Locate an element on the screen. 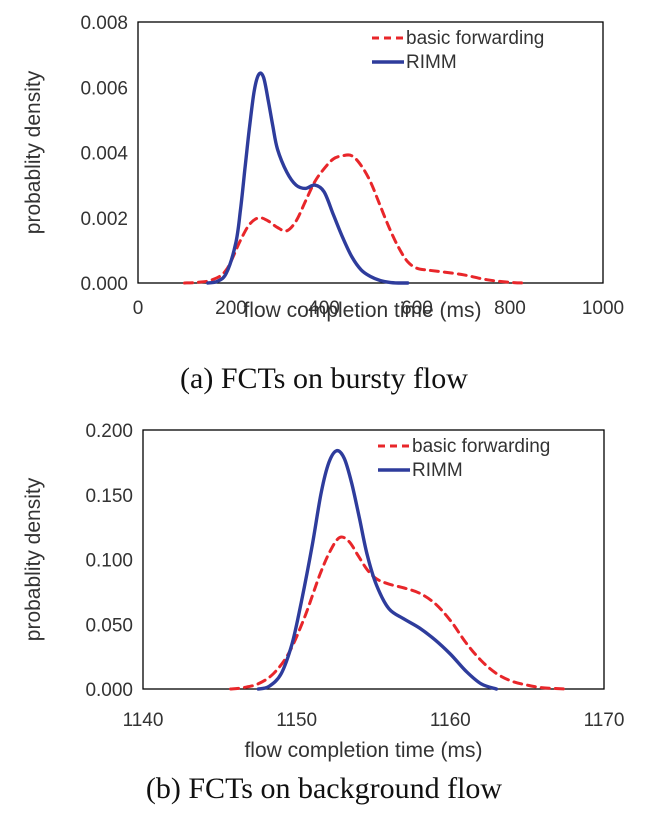  y-tick-label: 0.006 is located at coordinates (104, 88).